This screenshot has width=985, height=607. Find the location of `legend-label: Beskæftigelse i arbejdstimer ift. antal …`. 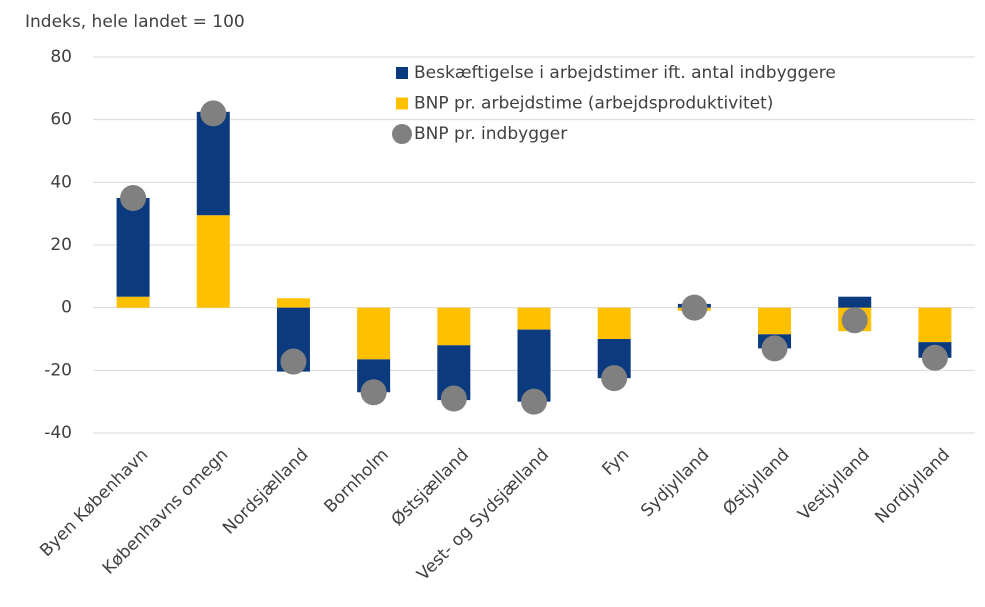

legend-label: Beskæftigelse i arbejdstimer ift. antal … is located at coordinates (625, 73).